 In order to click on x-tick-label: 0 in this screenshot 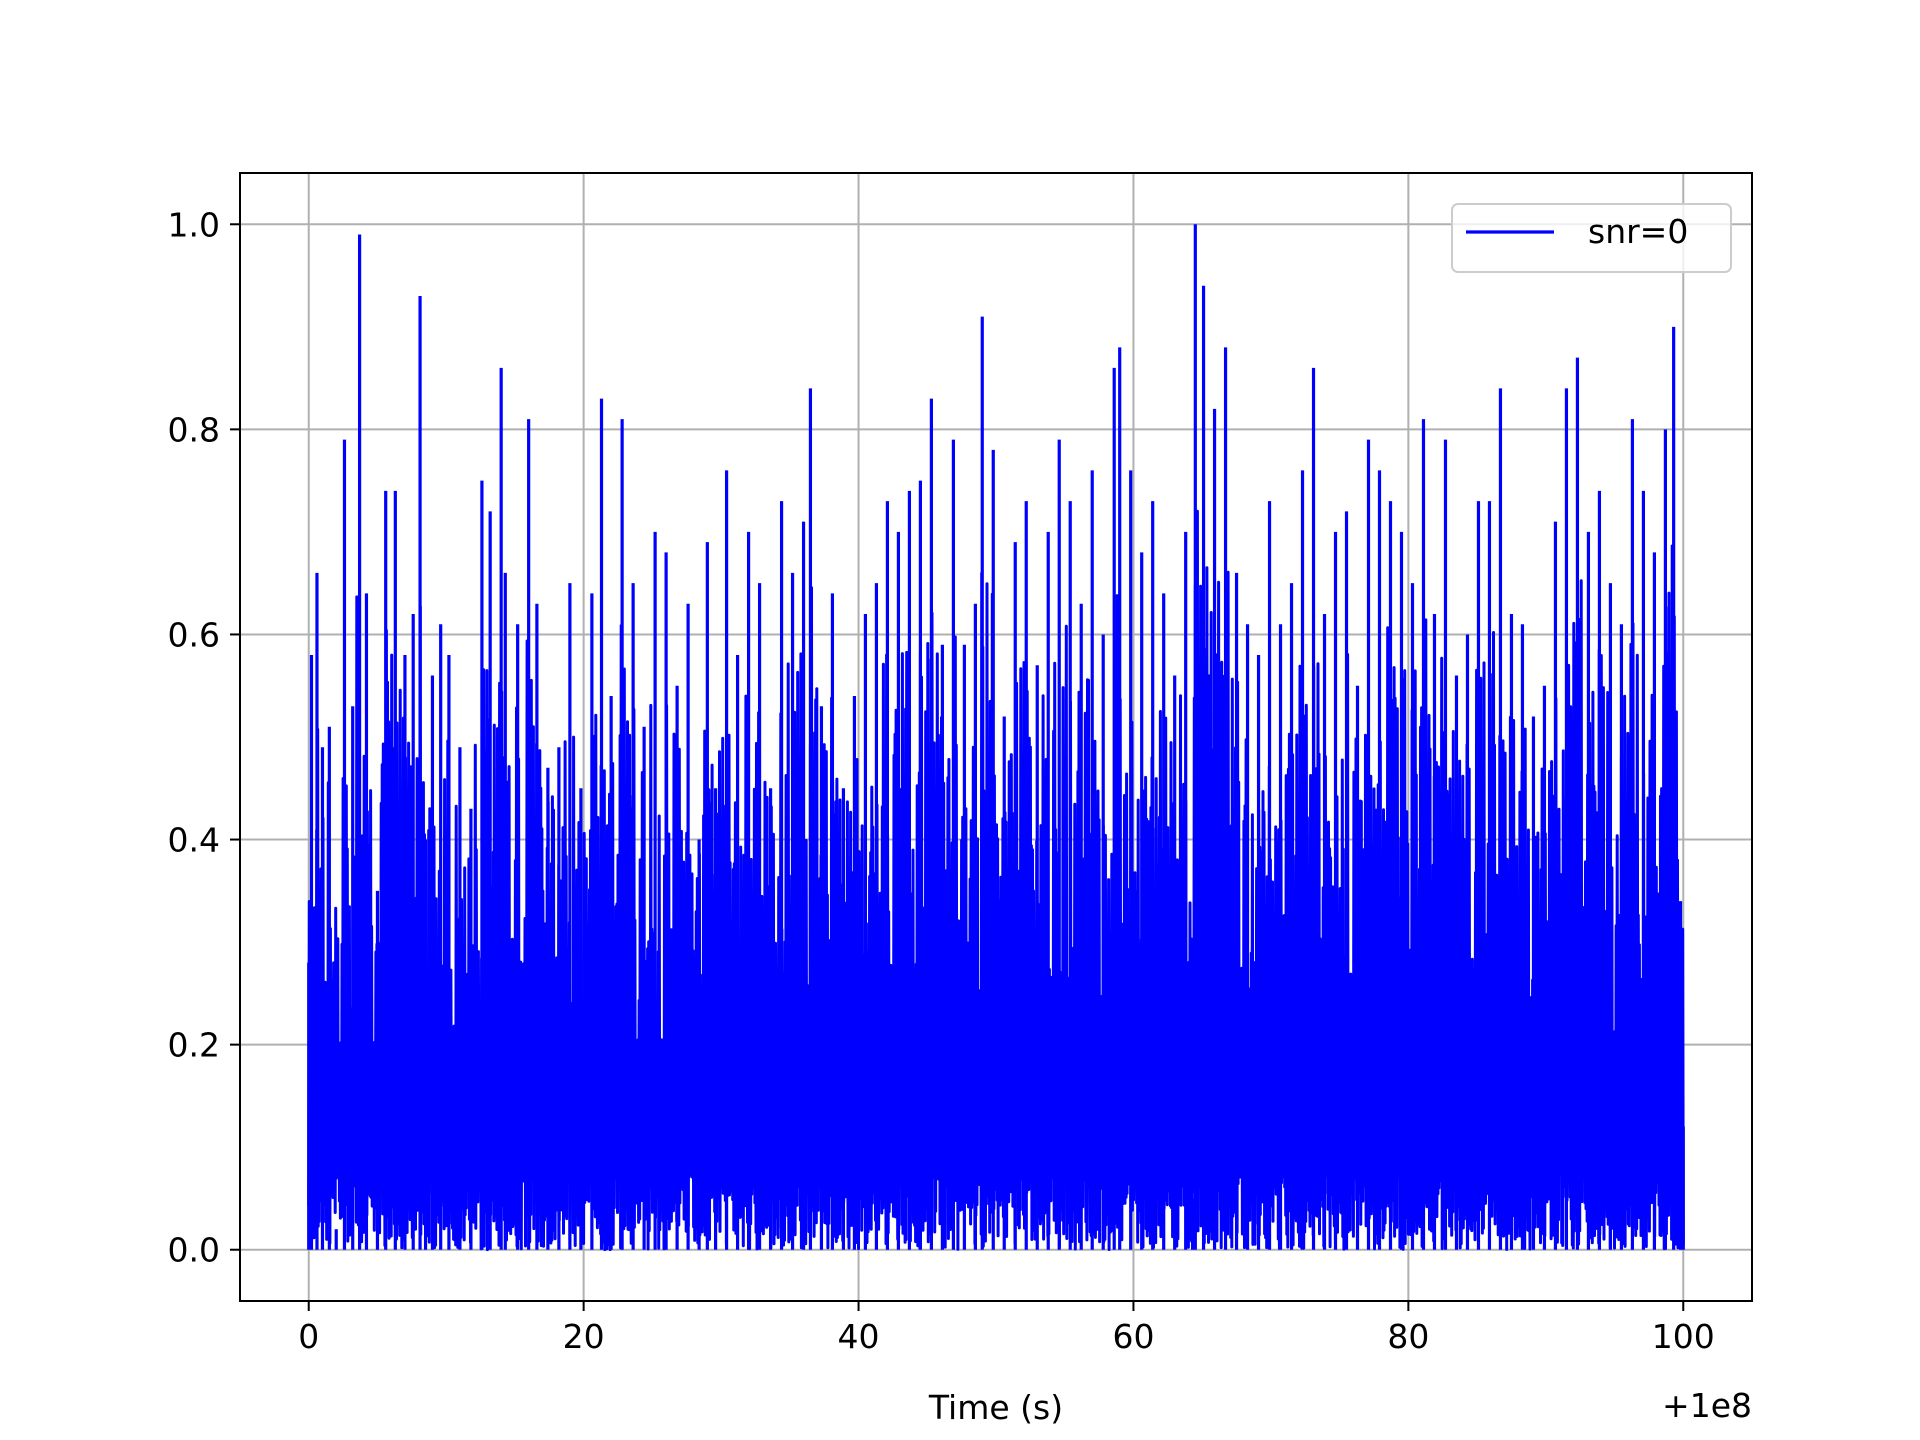, I will do `click(308, 1336)`.